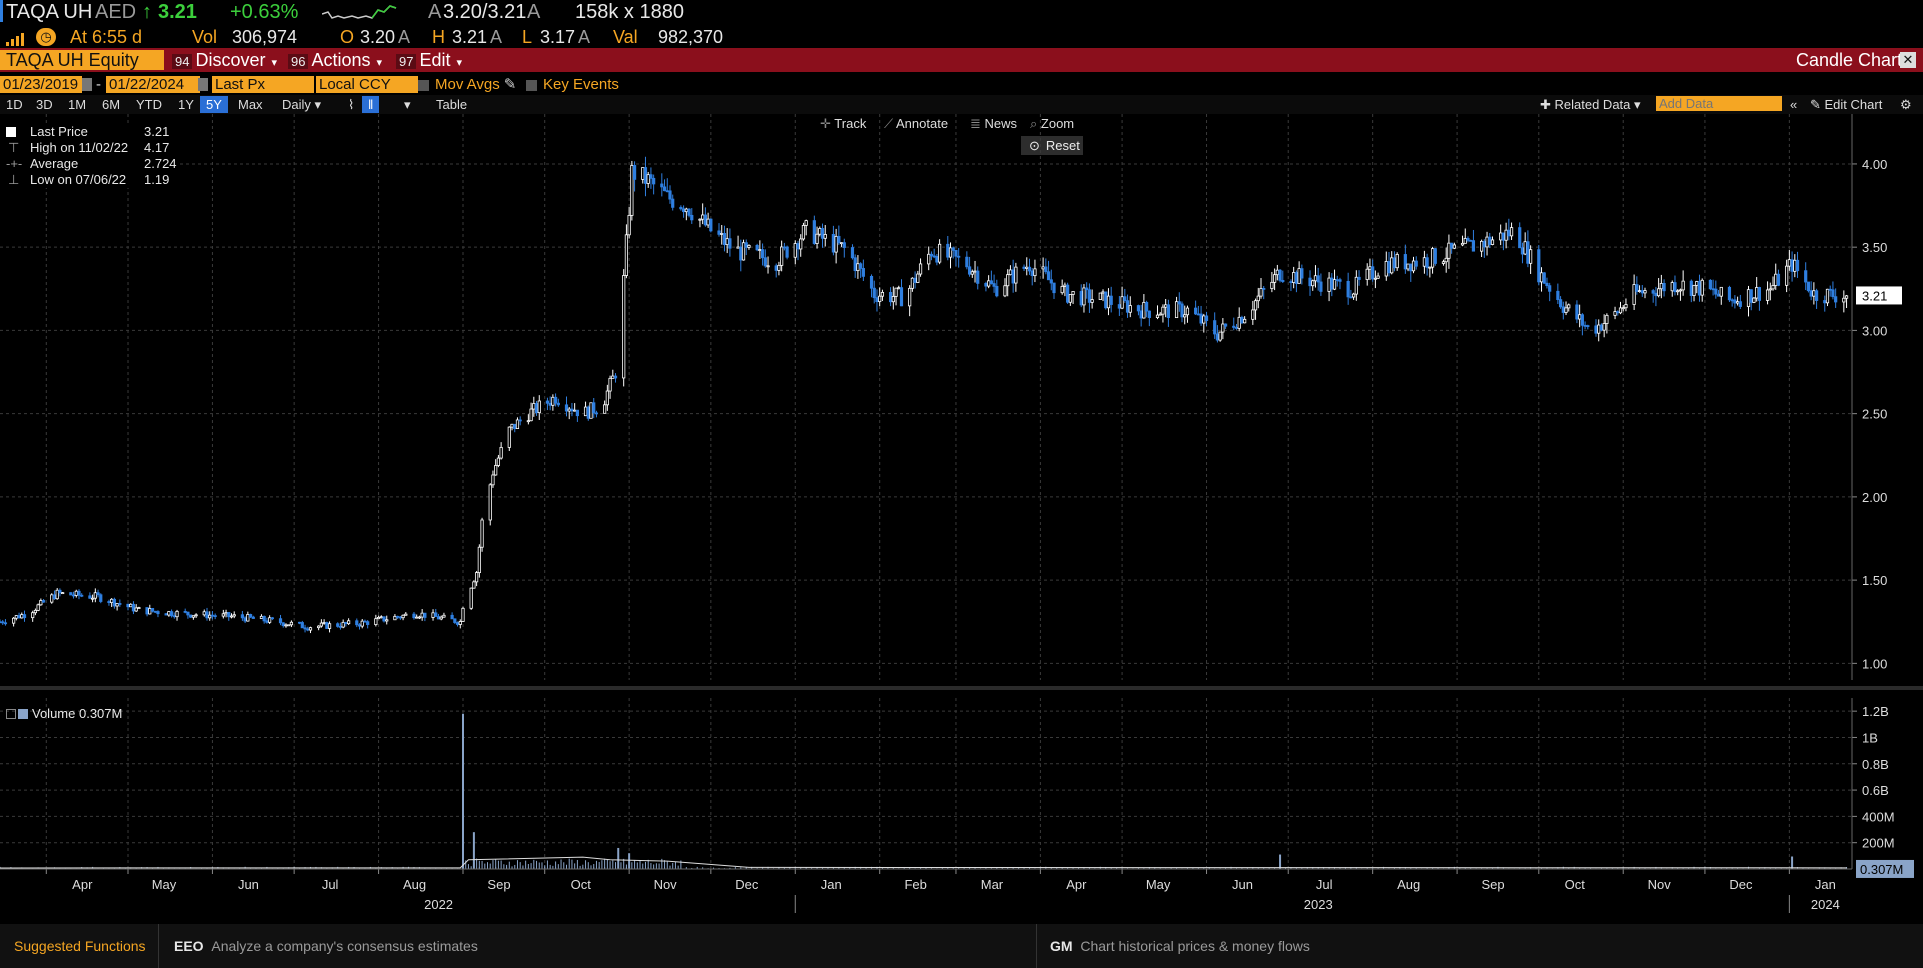 The width and height of the screenshot is (1923, 968). What do you see at coordinates (11, 714) in the screenshot?
I see `legend-toggle-icon` at bounding box center [11, 714].